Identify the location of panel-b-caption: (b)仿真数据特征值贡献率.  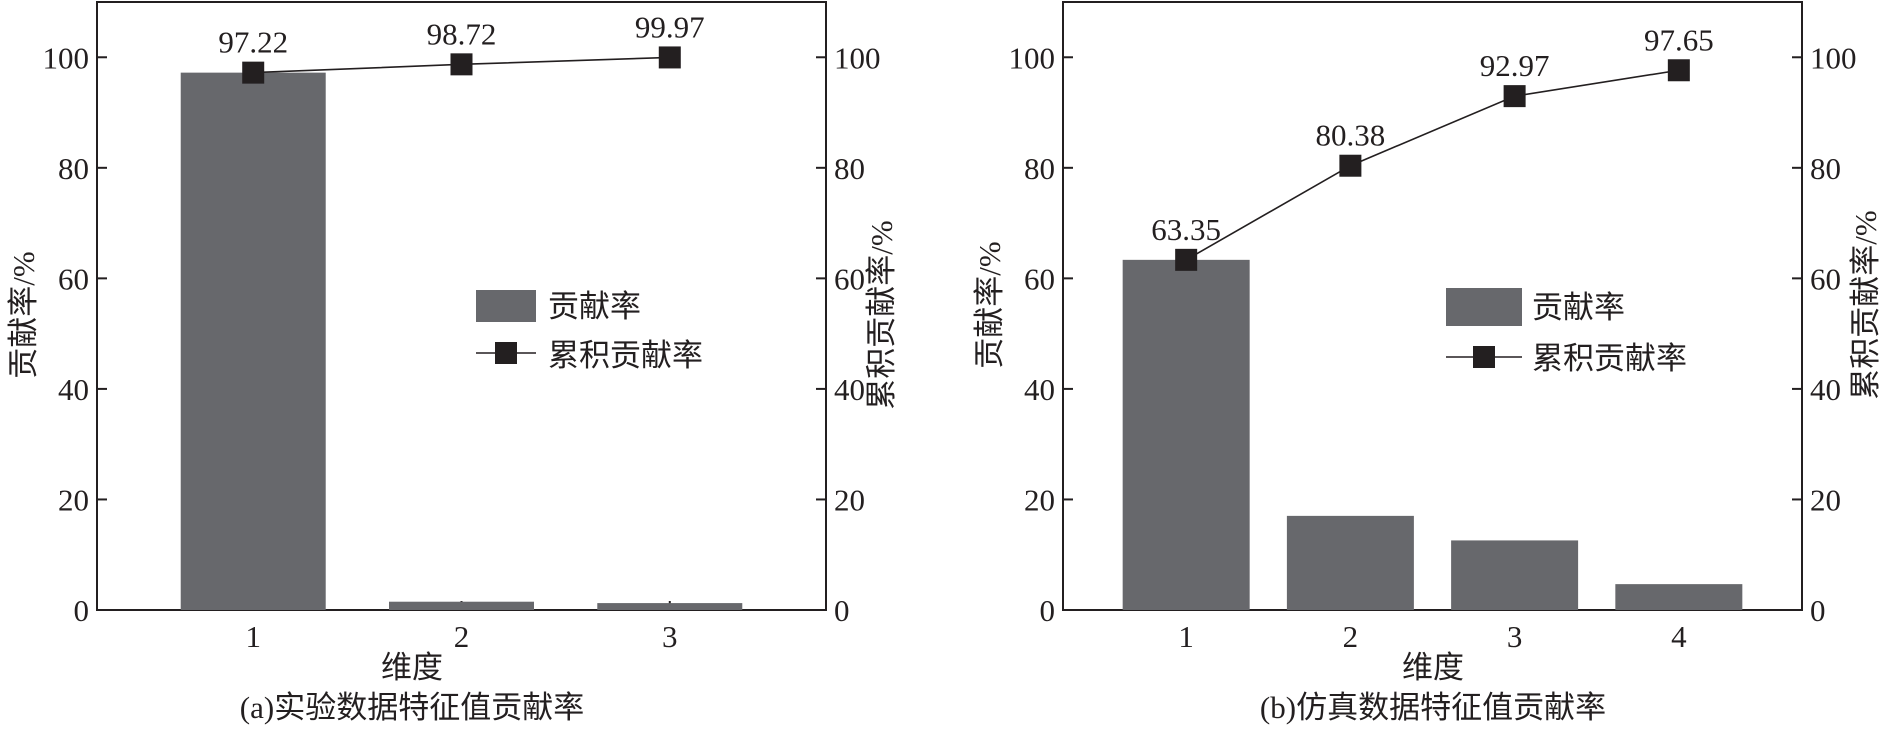
(1433, 707).